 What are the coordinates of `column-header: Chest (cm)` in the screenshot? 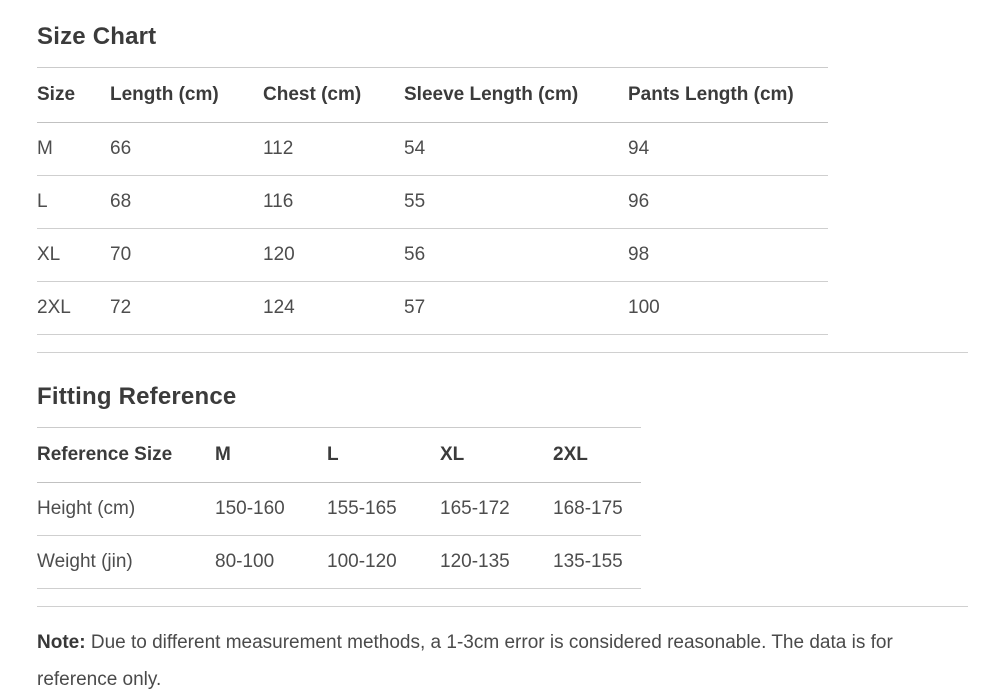 It's located at (333, 95).